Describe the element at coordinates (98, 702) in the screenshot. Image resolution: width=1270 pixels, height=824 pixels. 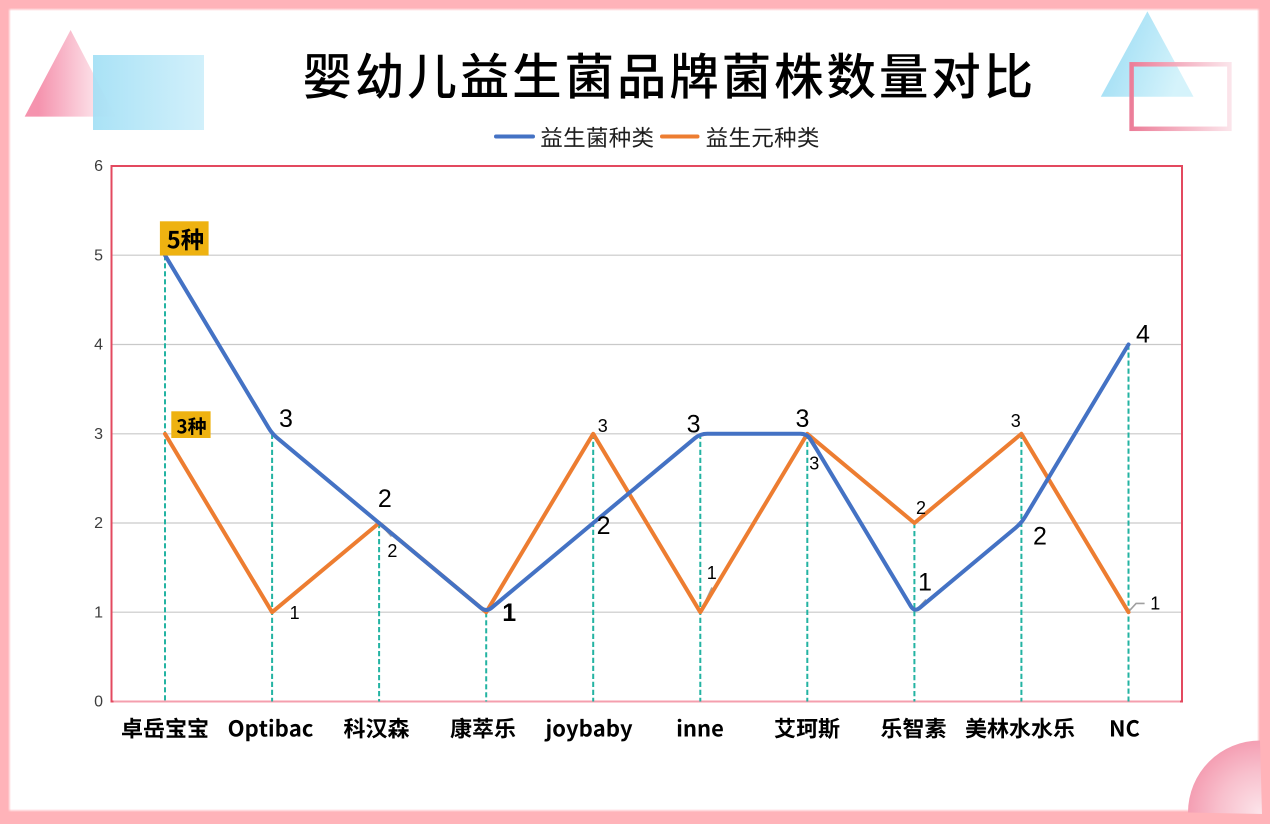
I see `svg-text: 0` at that location.